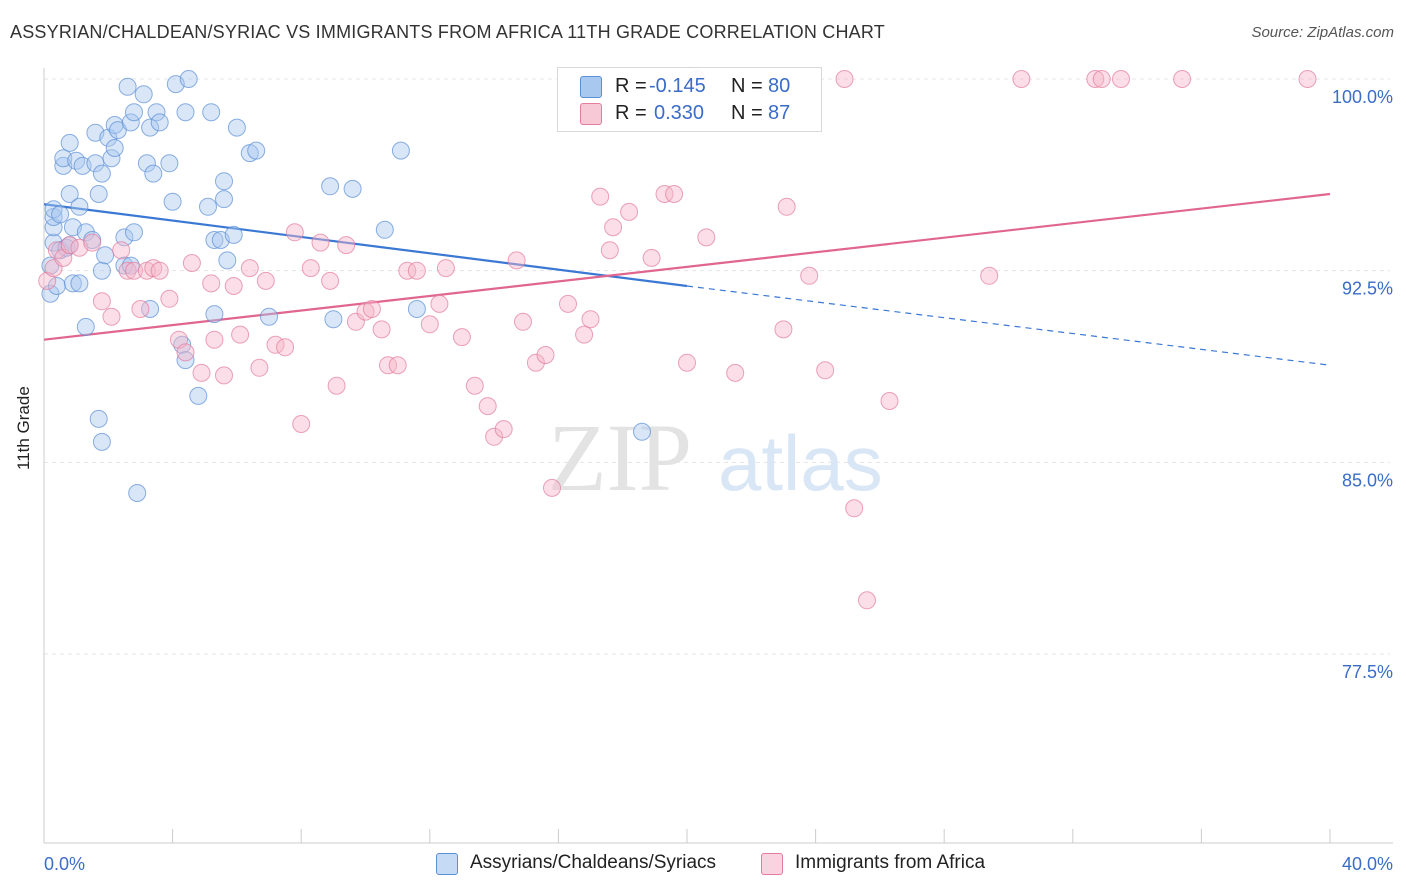  What do you see at coordinates (689, 99) in the screenshot?
I see `correlation-legend: R = -0.145 N = 80 R = 0.330 N = 87` at bounding box center [689, 99].